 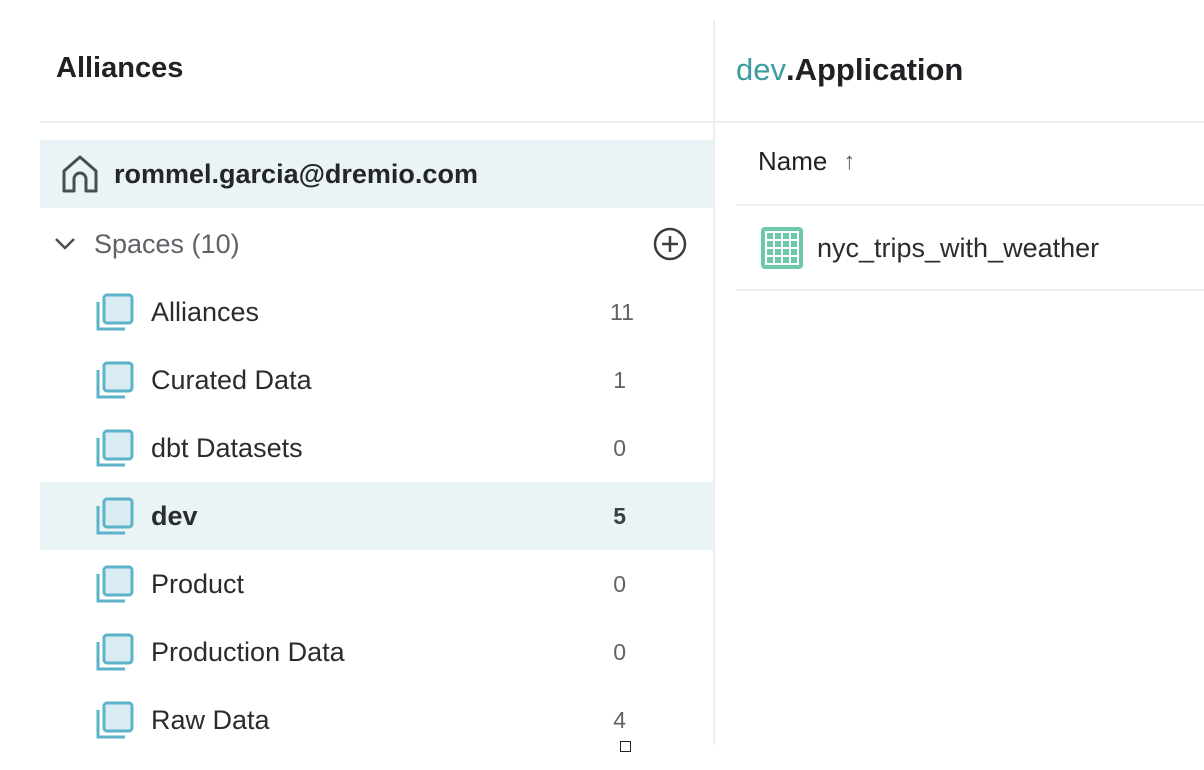 I want to click on home-space-row: rommel.garcia@dremio.com, so click(x=376, y=174).